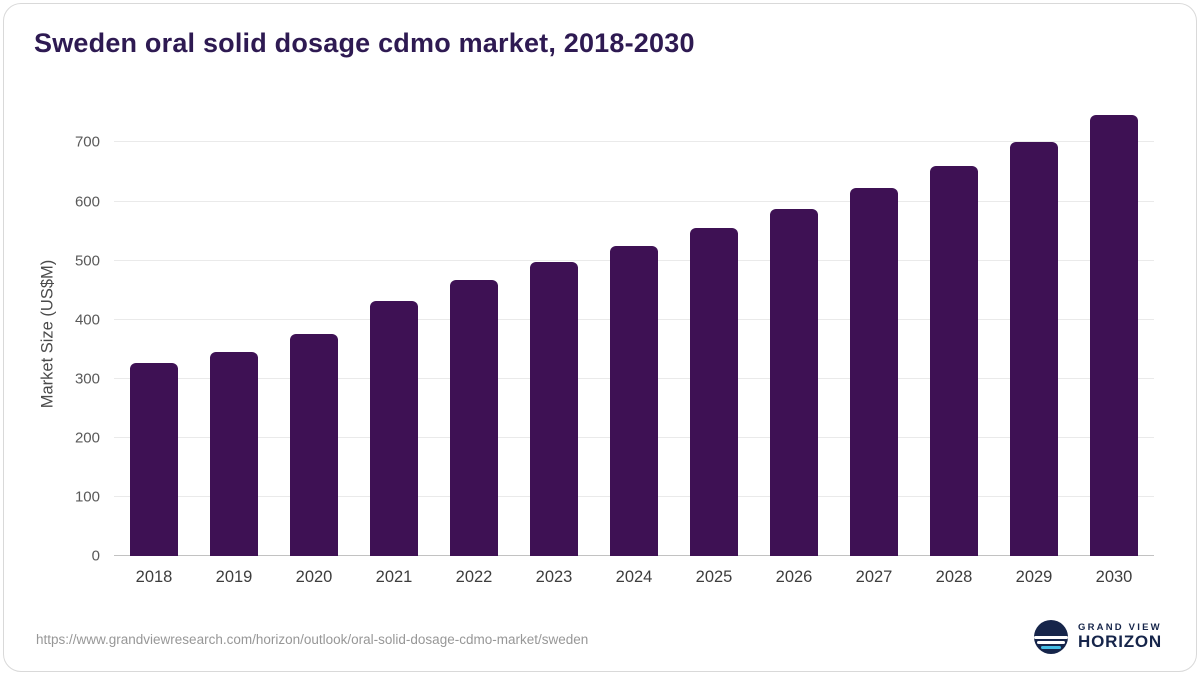 The width and height of the screenshot is (1200, 675). I want to click on y-tick-label: 600, so click(87, 202).